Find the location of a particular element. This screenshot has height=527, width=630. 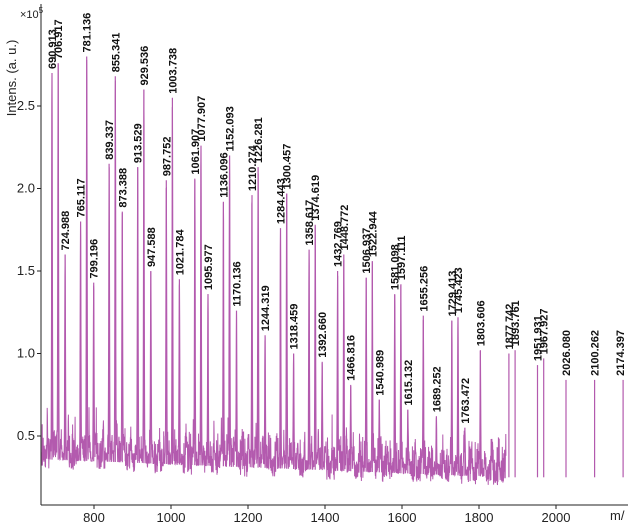

peak-label: 1095.977 is located at coordinates (209, 267).